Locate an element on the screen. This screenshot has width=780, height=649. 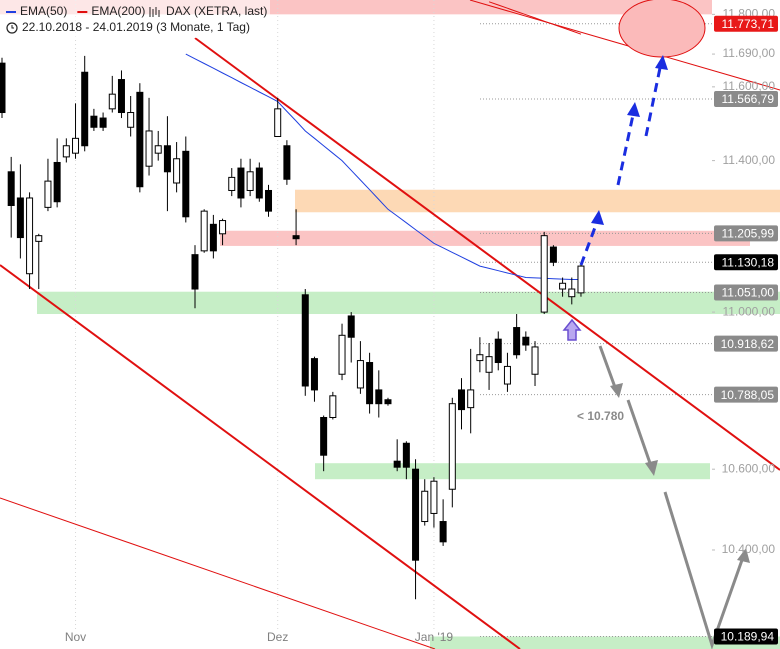
y-tick-label: 10.600,00 is located at coordinates (749, 468).